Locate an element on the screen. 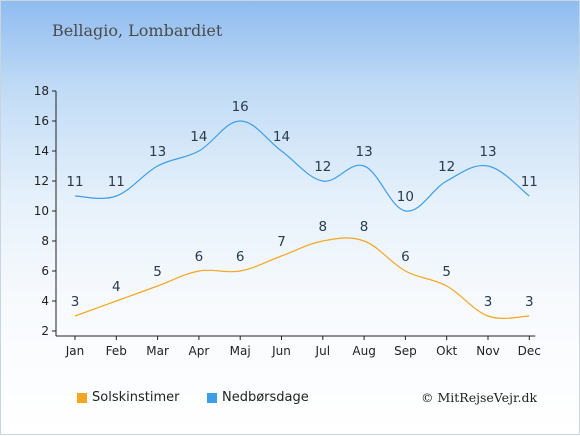  sunshine-data-label: 7 is located at coordinates (281, 242).